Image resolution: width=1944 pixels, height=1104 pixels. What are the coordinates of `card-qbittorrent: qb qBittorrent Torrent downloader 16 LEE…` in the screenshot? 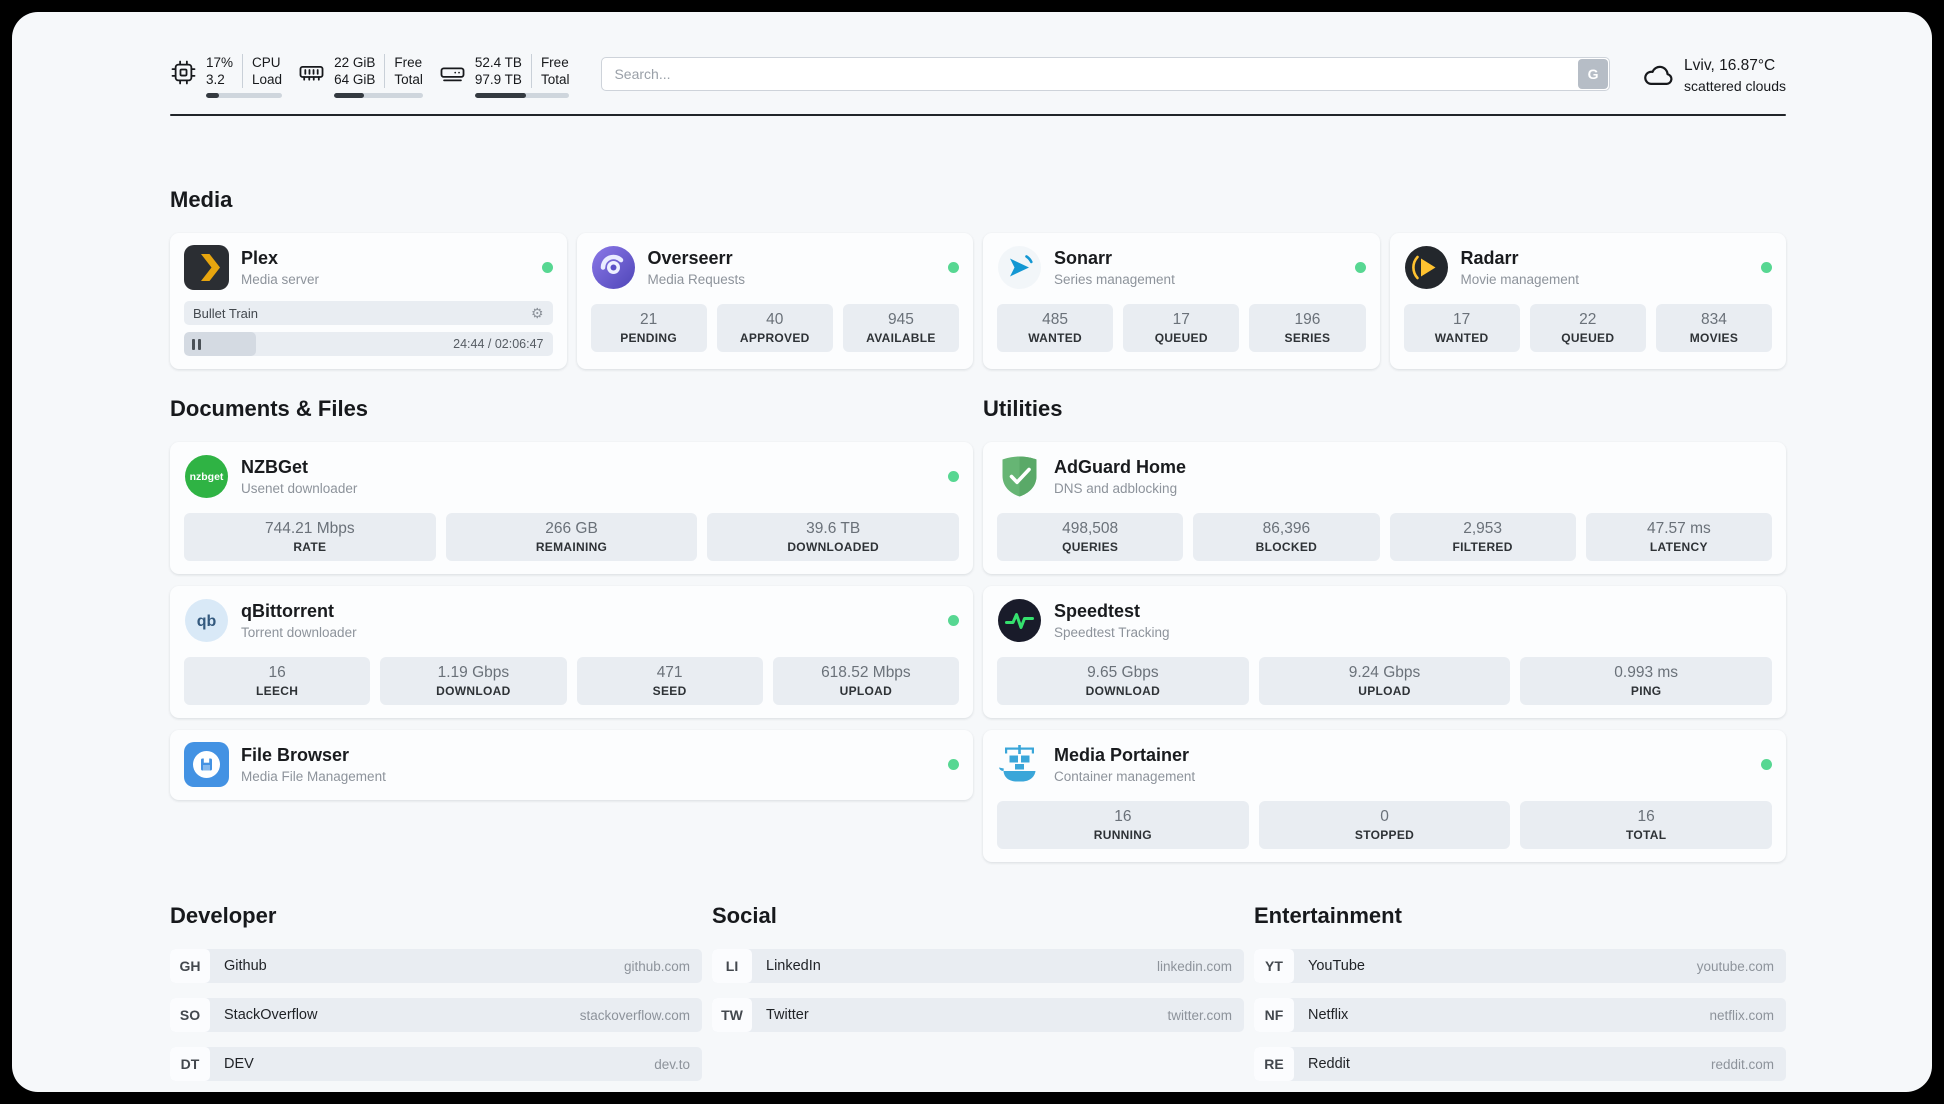 It's located at (571, 652).